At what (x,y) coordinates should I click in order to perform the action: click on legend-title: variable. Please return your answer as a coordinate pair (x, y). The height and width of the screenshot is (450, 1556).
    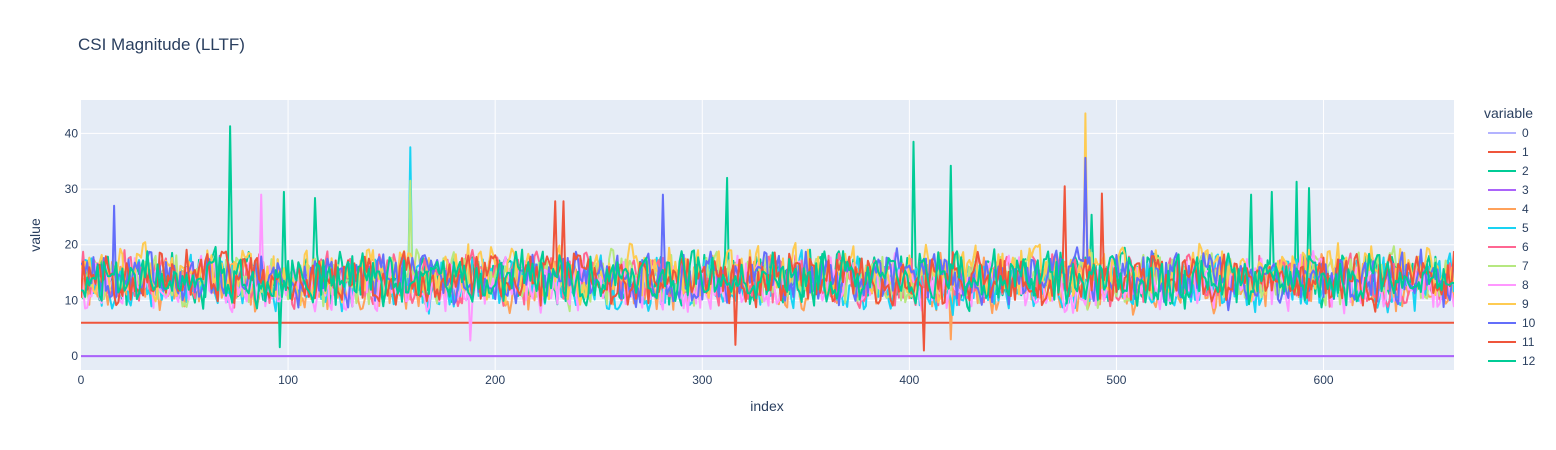
    Looking at the image, I should click on (1508, 113).